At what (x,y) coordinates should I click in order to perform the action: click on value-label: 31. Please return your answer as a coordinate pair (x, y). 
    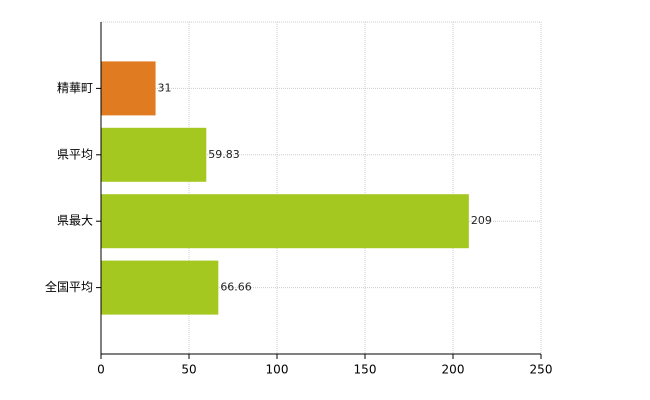
    Looking at the image, I should click on (165, 87).